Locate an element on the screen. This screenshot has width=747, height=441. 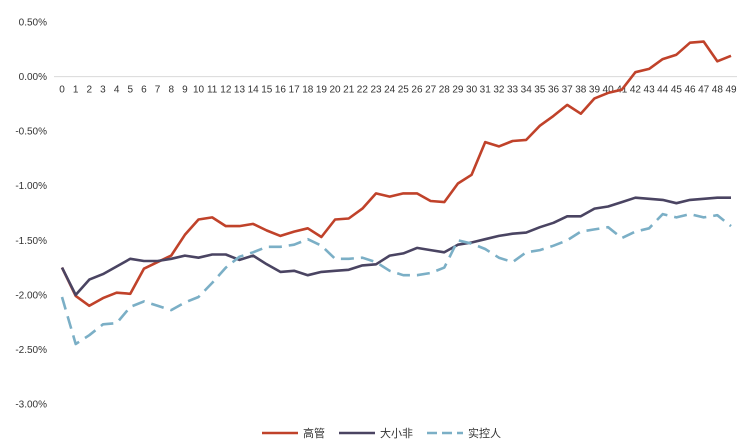
x-tick-label: 39 is located at coordinates (595, 90).